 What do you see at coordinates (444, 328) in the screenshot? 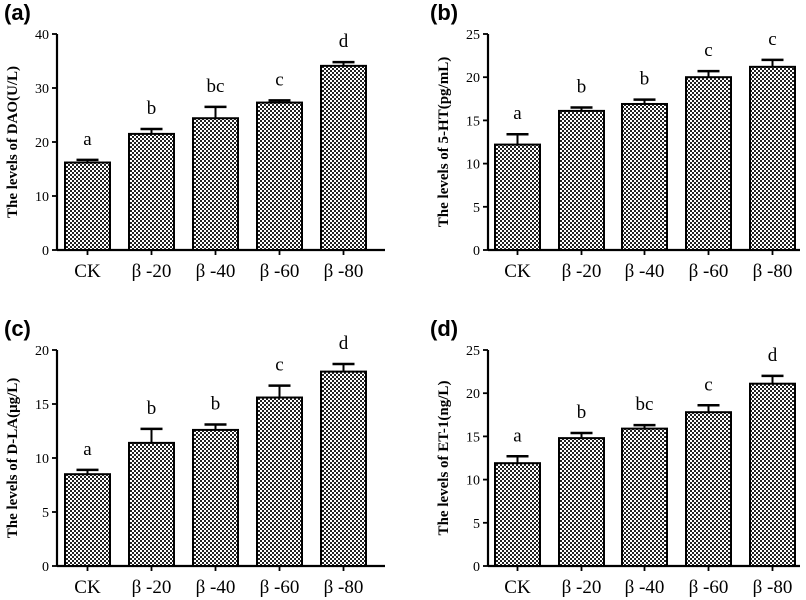
I see `panel-label: (d)` at bounding box center [444, 328].